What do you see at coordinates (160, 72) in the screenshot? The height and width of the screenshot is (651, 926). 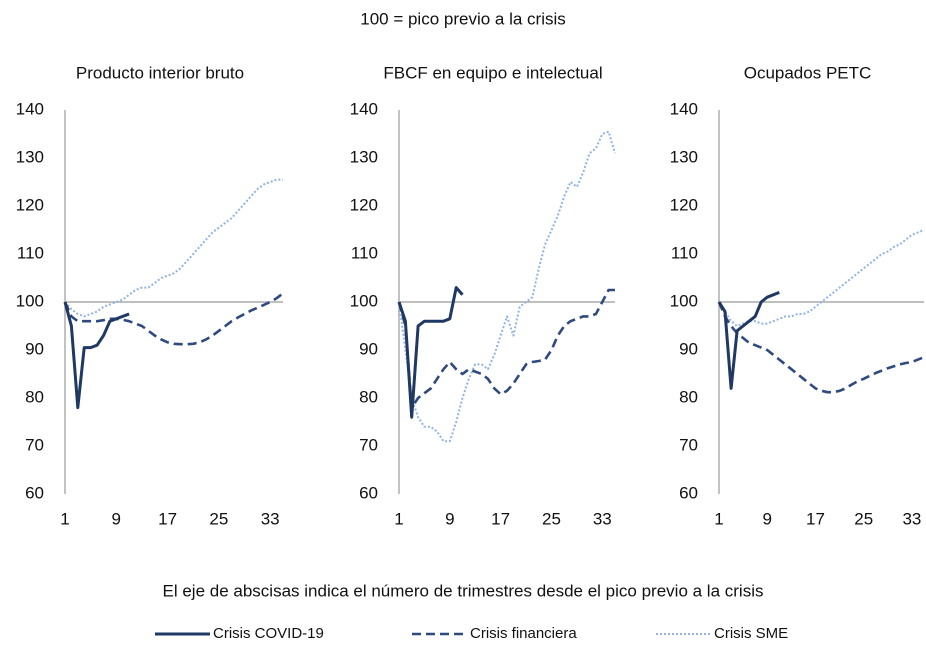 I see `panel-title: Producto interior bruto` at bounding box center [160, 72].